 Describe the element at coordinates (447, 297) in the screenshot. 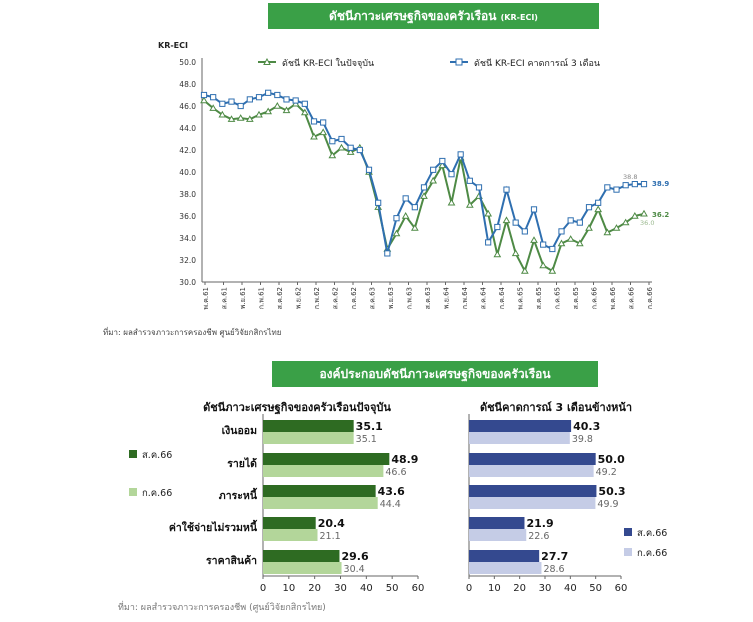

I see `x-tick-label: พ.ย.64` at that location.